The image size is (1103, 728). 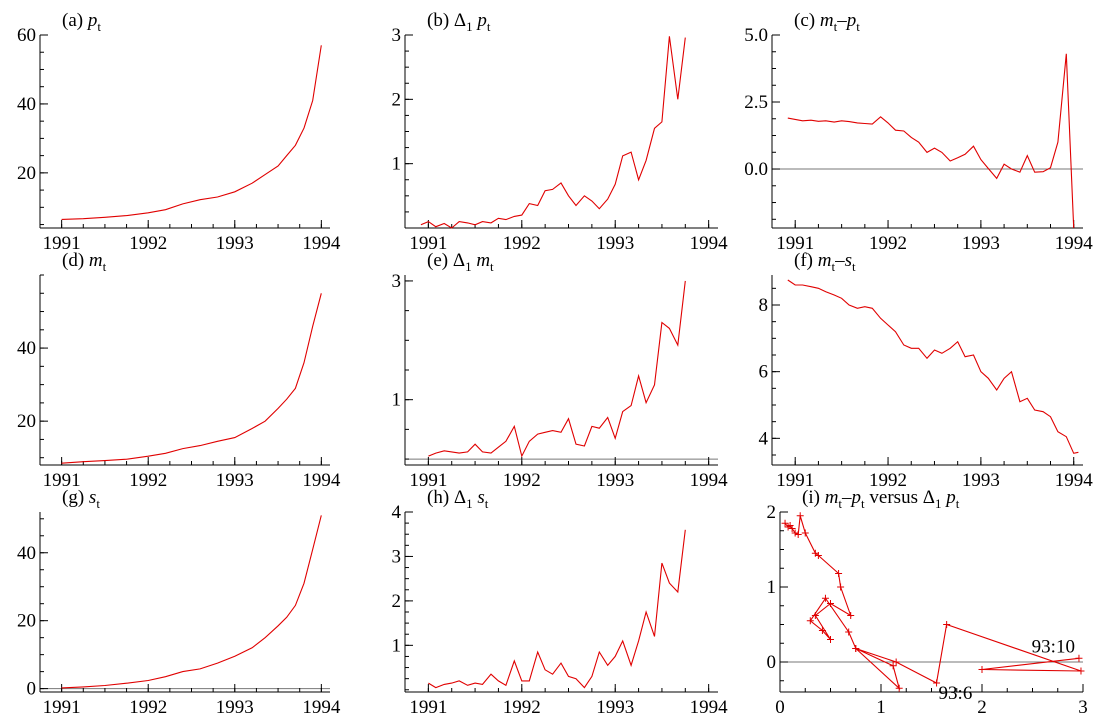 I want to click on panel-title: (c) mt–pt, so click(x=827, y=22).